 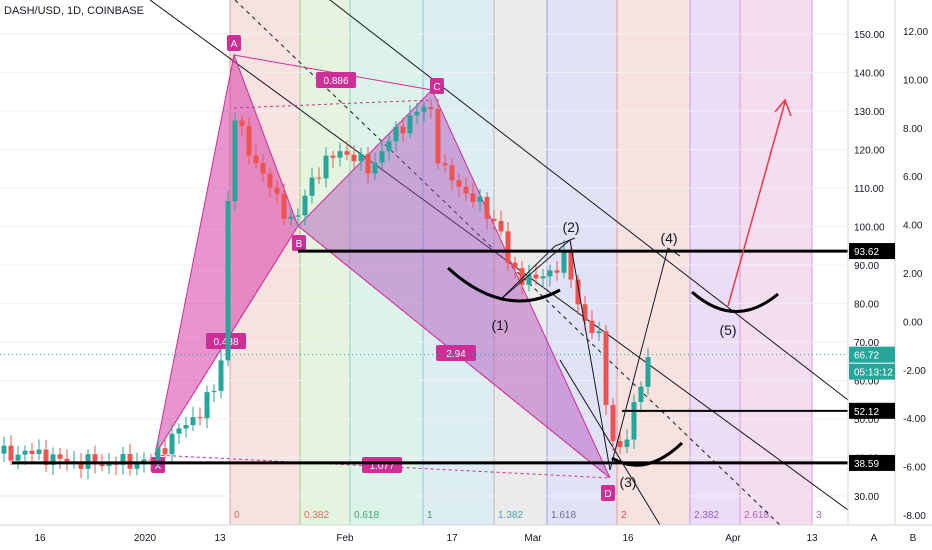 I want to click on harmonic-point-label: A, so click(x=234, y=44).